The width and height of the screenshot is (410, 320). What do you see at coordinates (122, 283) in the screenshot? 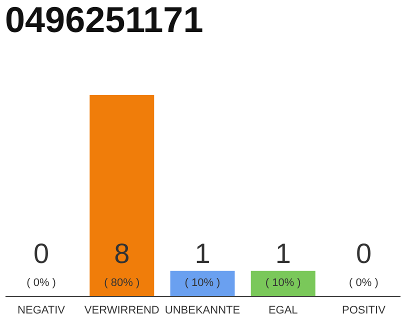
I see `annotation: ( 80% )` at bounding box center [122, 283].